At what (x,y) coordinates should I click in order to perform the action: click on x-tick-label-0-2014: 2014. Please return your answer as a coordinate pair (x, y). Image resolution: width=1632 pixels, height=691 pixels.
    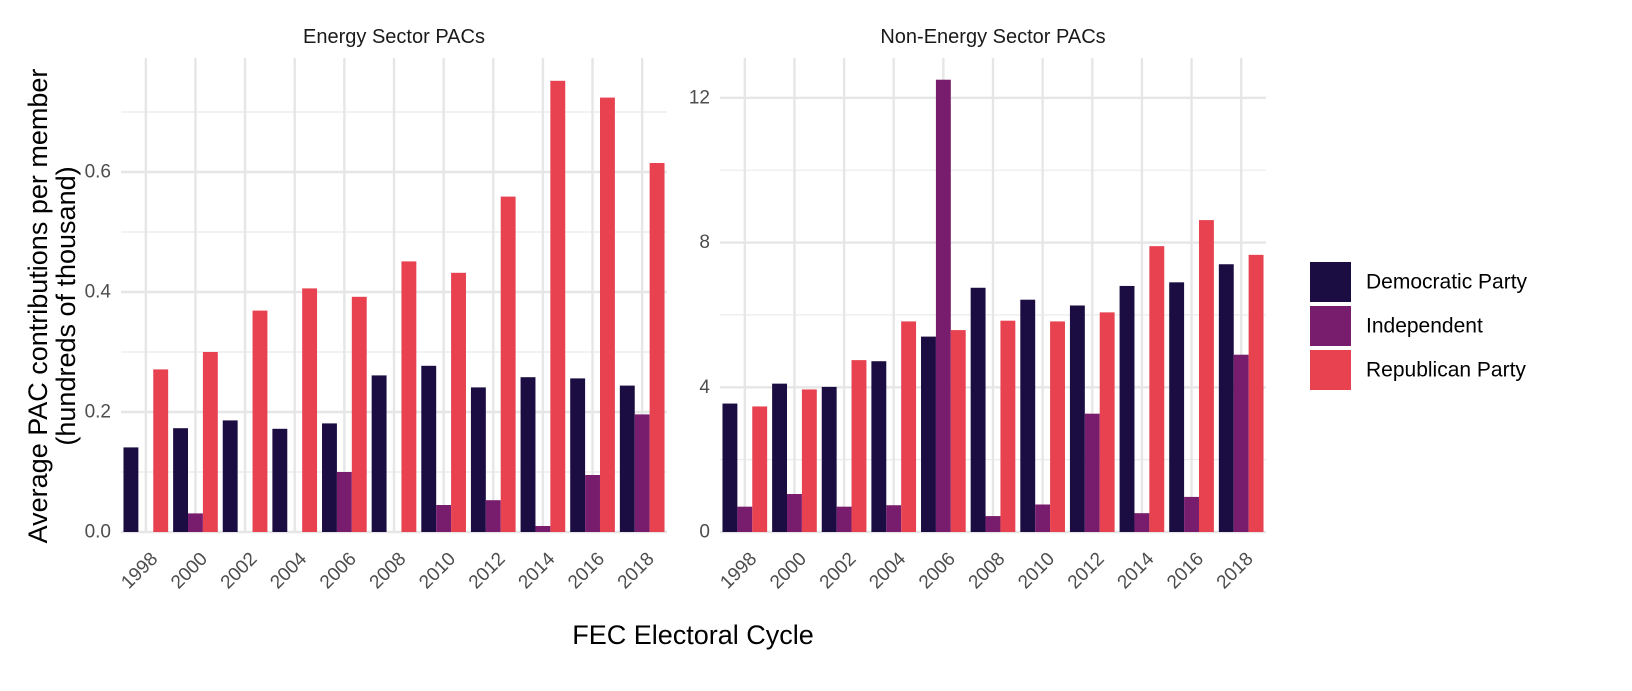
    Looking at the image, I should click on (537, 570).